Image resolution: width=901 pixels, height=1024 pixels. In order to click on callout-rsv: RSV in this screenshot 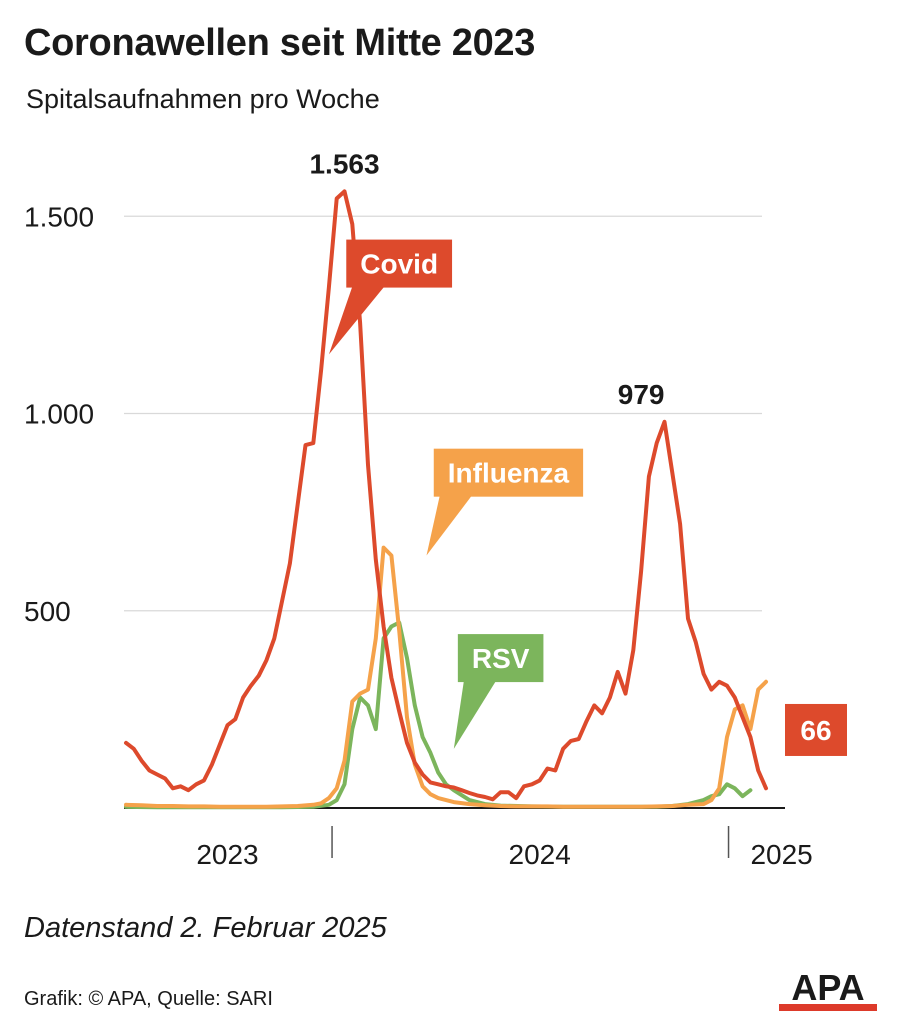, I will do `click(498, 691)`.